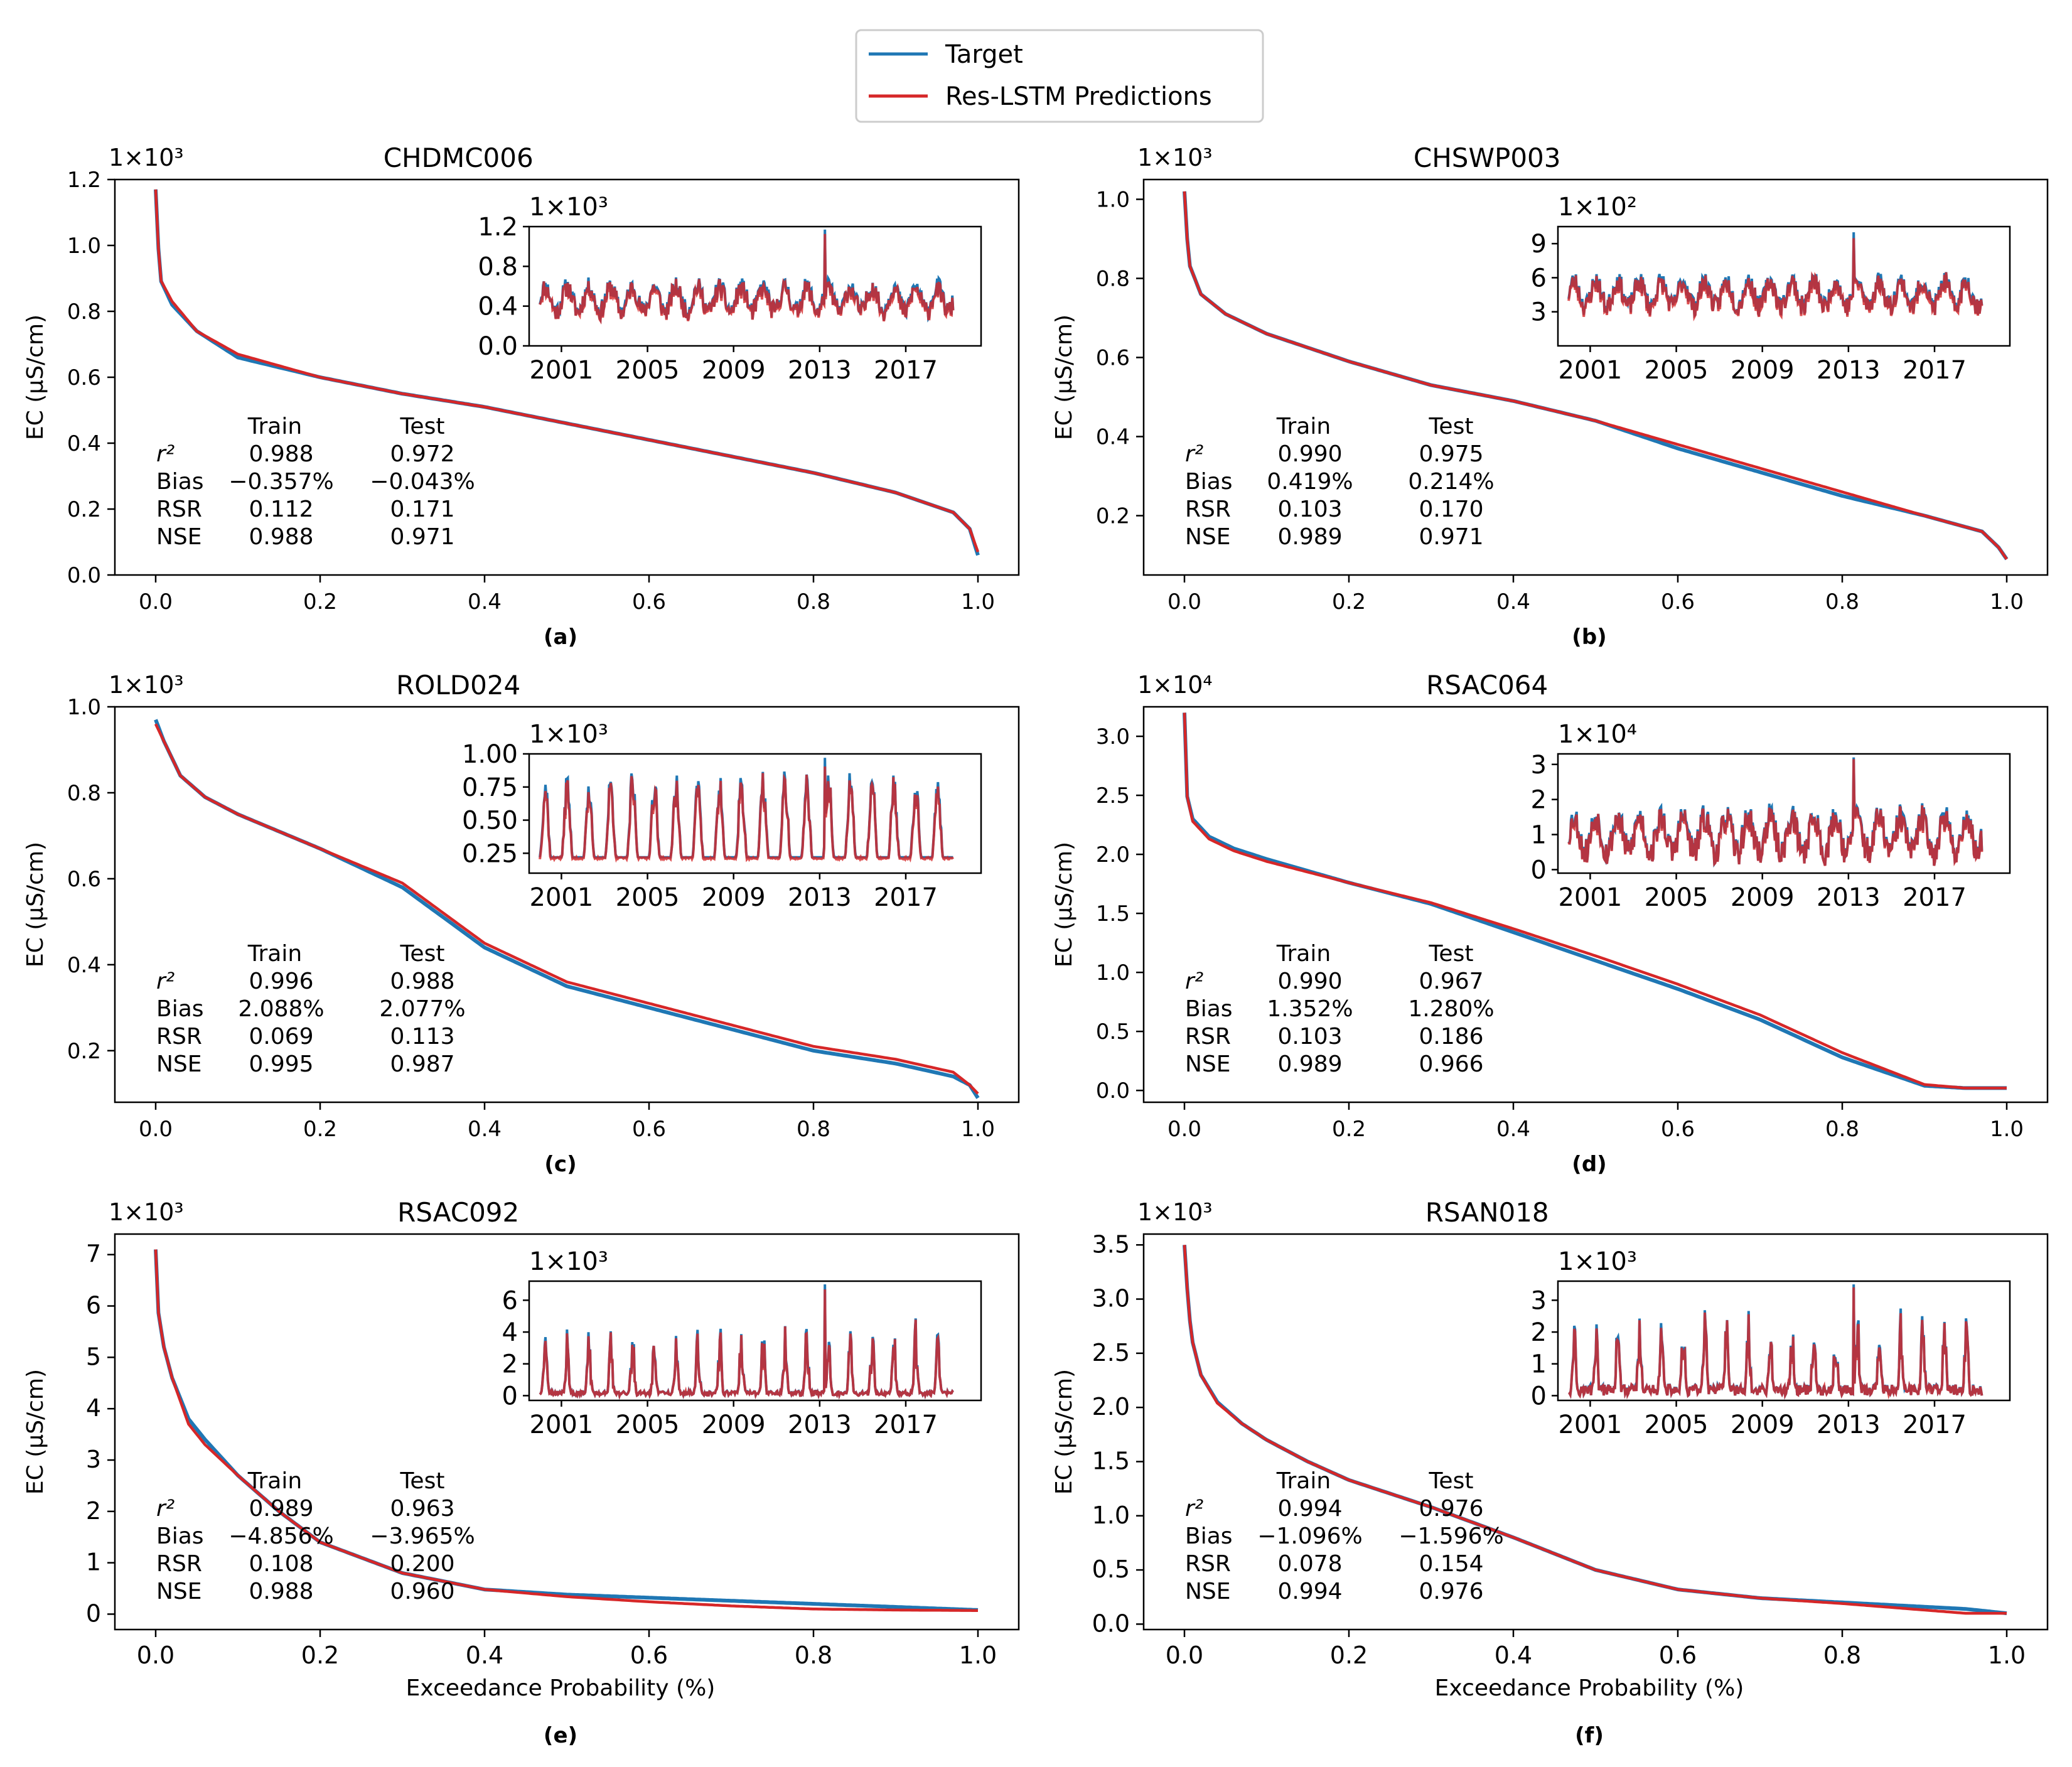 Image resolution: width=2072 pixels, height=1767 pixels. Describe the element at coordinates (560, 1736) in the screenshot. I see `panel-label: (e)` at that location.